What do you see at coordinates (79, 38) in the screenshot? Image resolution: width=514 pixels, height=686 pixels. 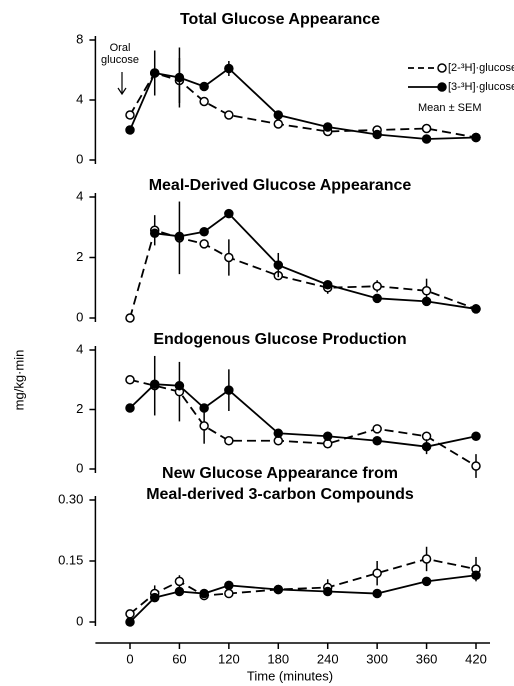 I see `y-tick-label: 8` at bounding box center [79, 38].